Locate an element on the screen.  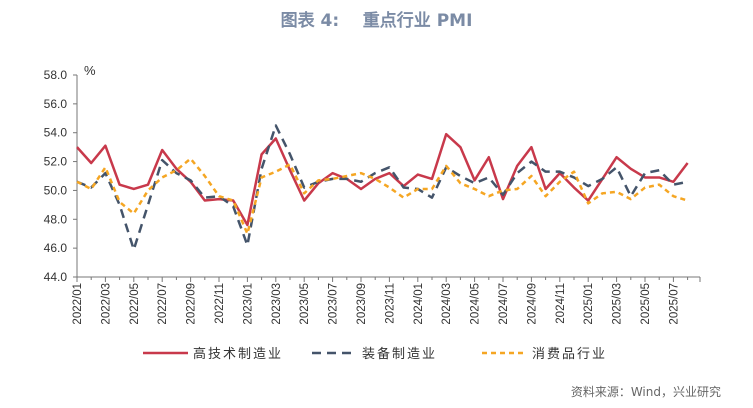
chart-title: 图表 4: 重点行业 PMI is located at coordinates (376, 21).